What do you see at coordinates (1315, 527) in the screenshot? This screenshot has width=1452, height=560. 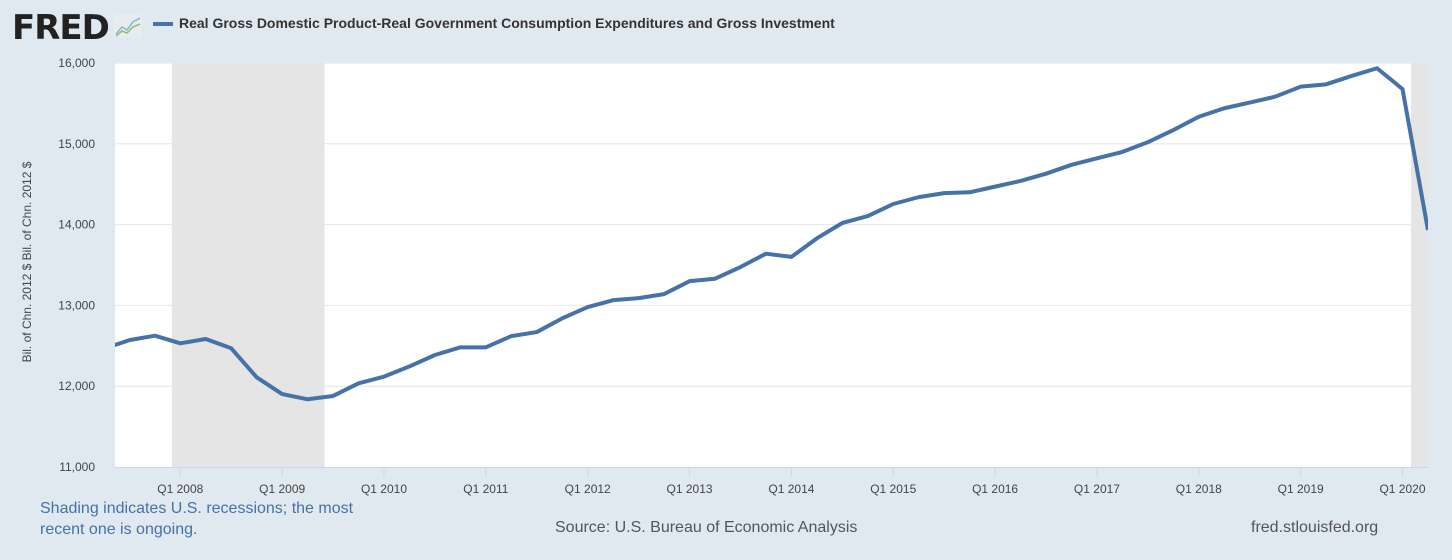 I see `site-link: fred.stlouisfed.org` at bounding box center [1315, 527].